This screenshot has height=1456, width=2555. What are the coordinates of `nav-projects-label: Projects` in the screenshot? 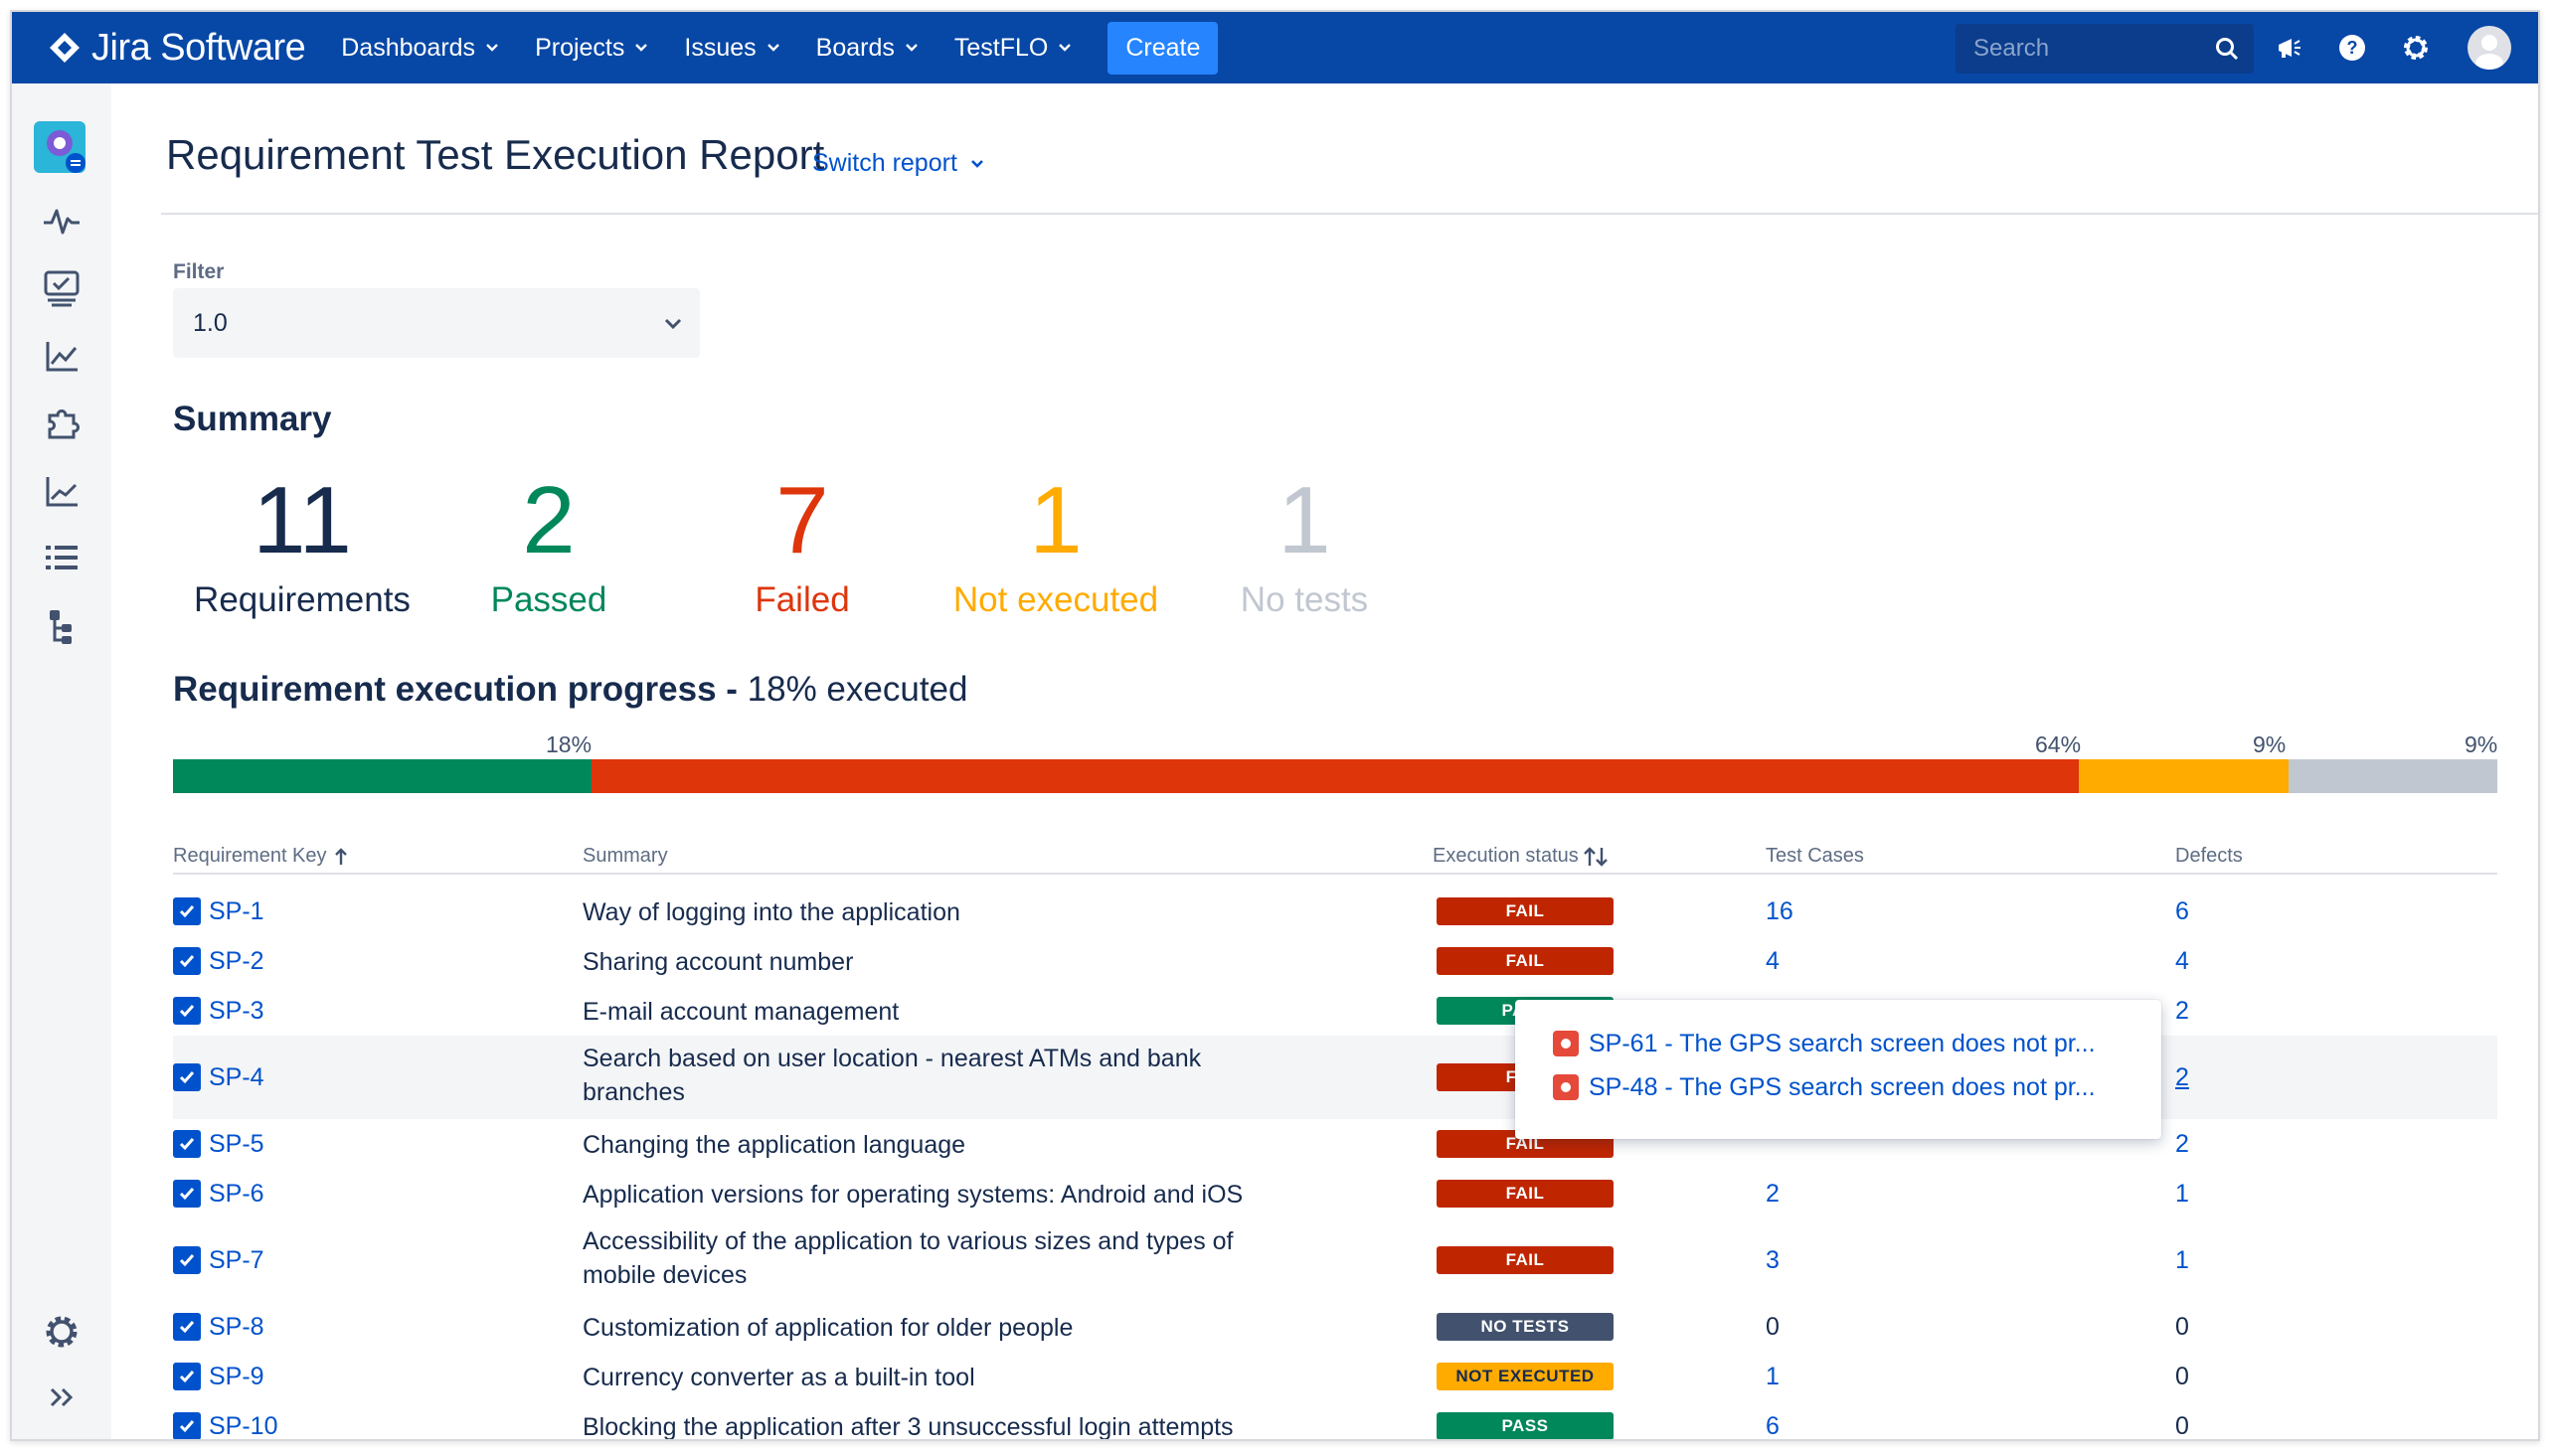 It's located at (580, 47).